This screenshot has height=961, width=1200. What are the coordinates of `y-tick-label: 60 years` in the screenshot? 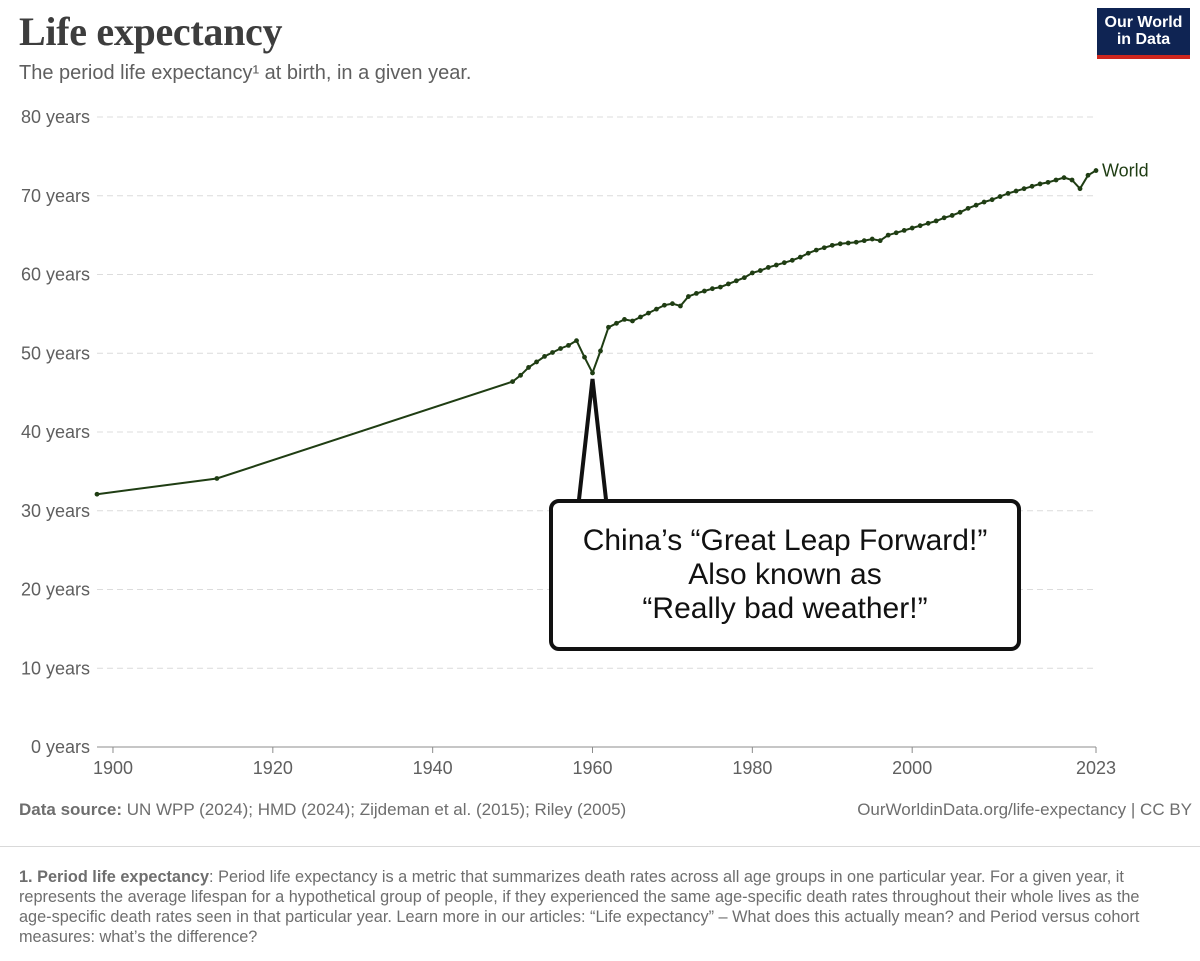 It's located at (55, 275).